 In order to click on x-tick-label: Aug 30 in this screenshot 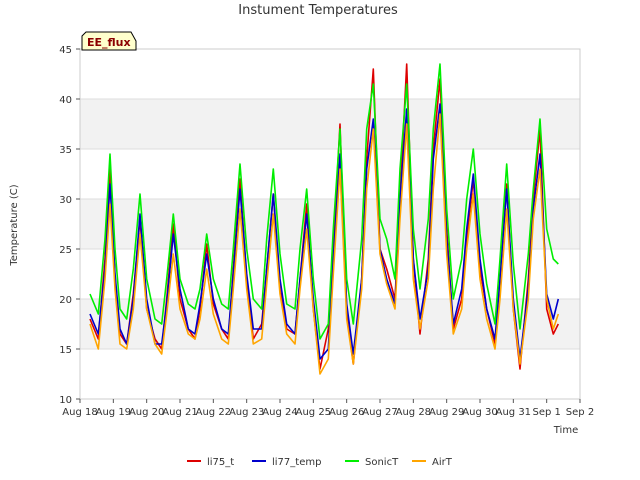, I will do `click(479, 412)`.